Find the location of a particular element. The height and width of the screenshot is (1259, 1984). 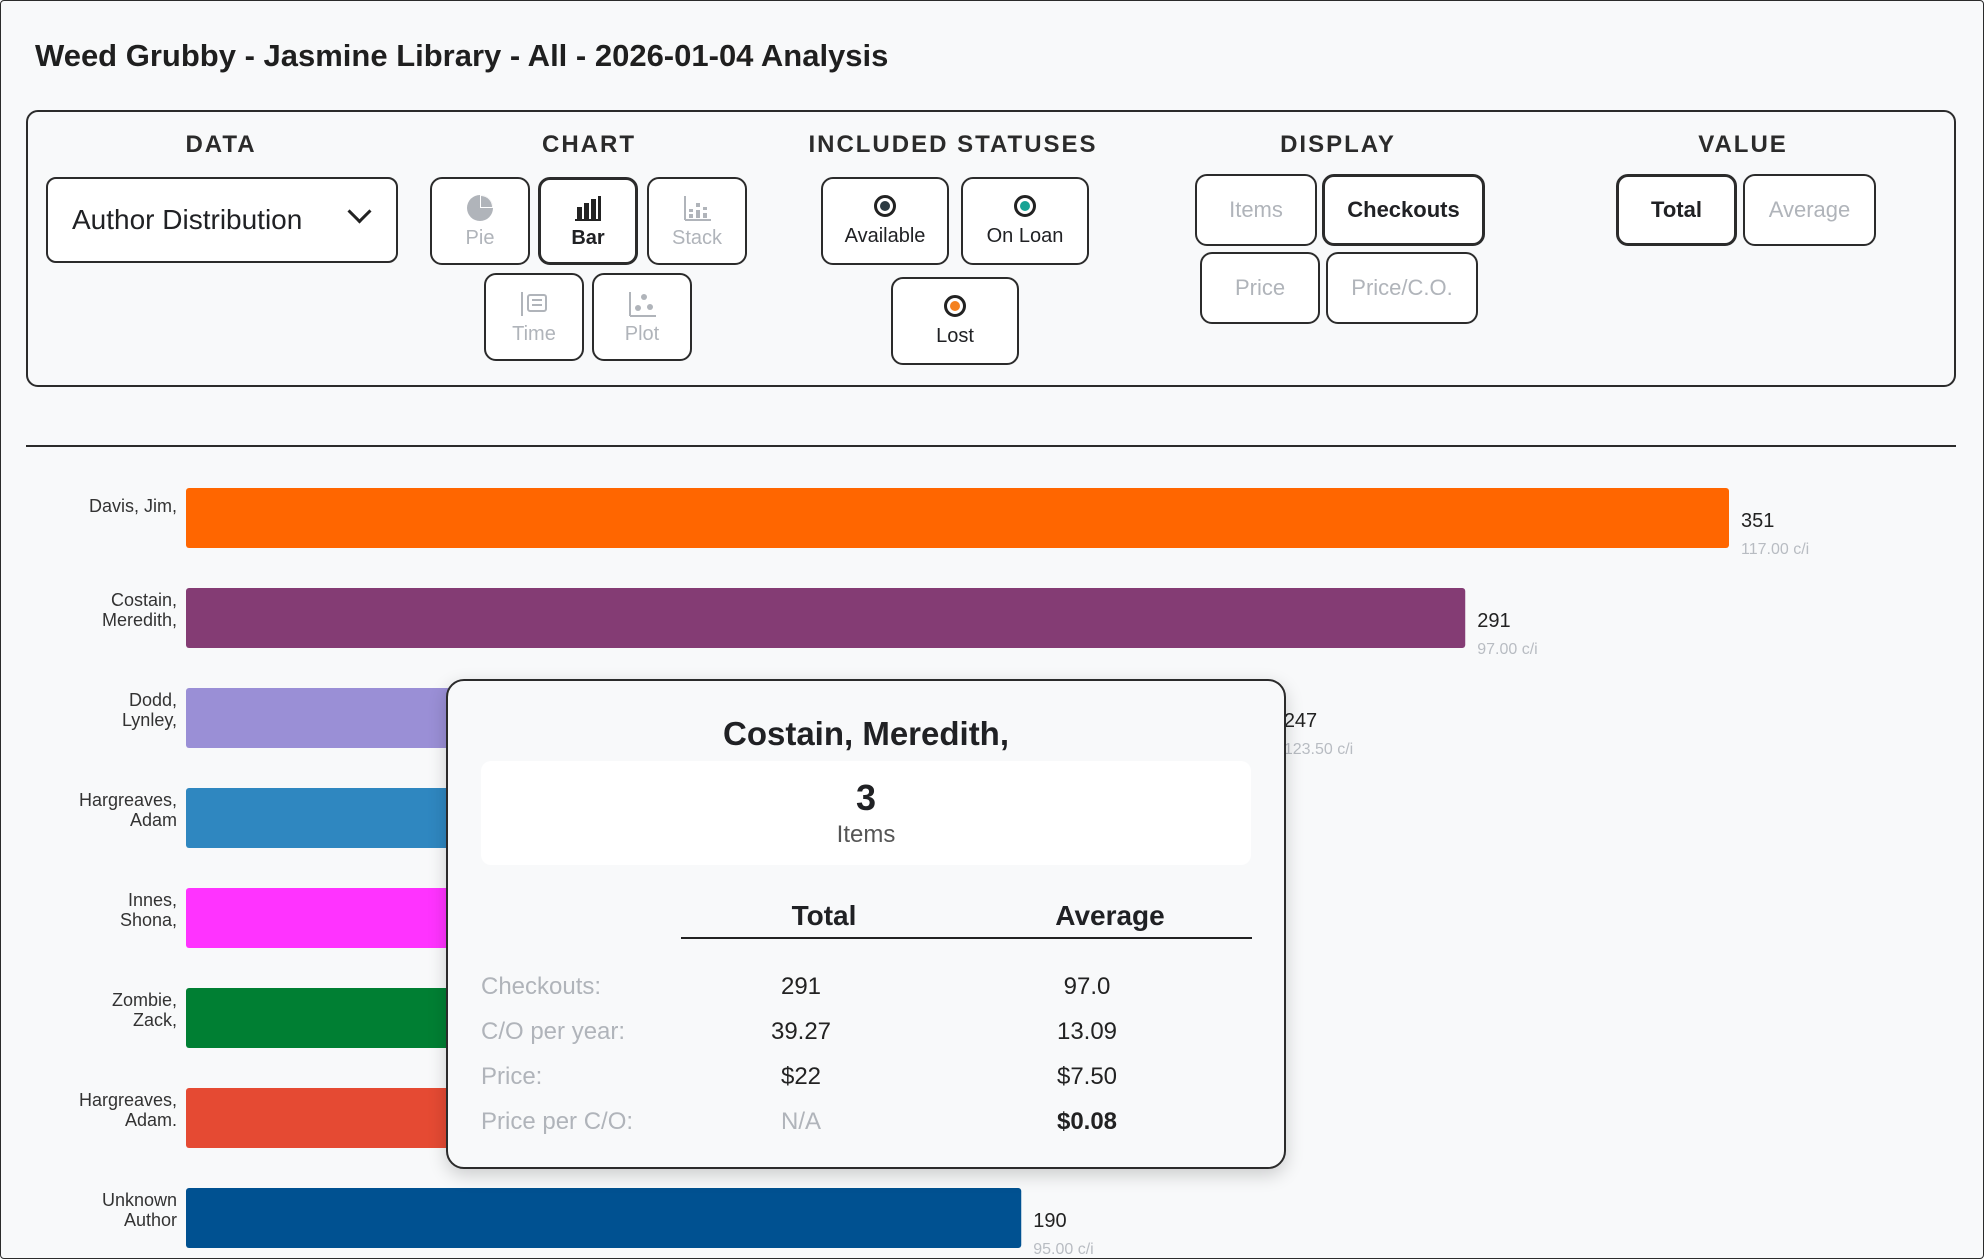

chart-pie-label: Pie is located at coordinates (480, 237).